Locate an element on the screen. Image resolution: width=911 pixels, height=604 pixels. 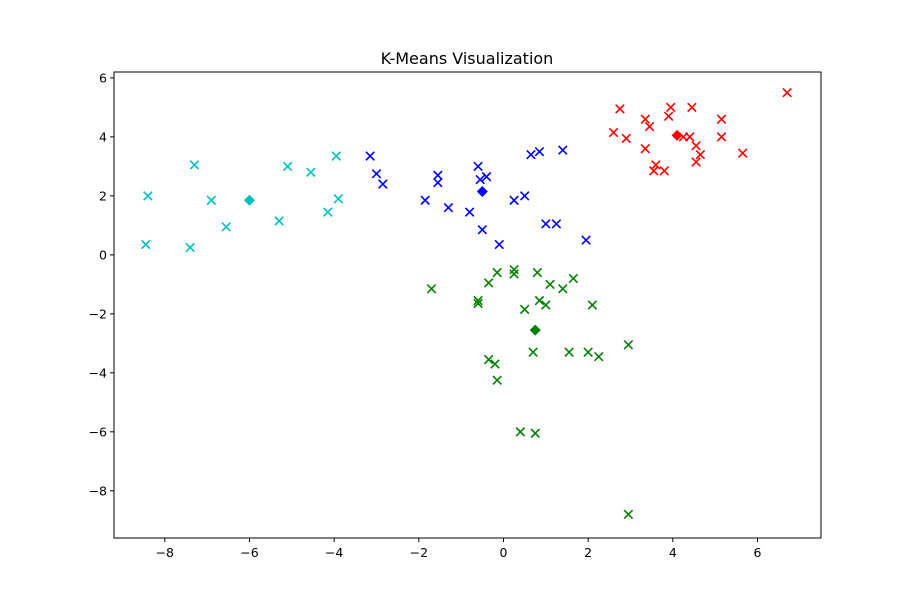
y-axis: −8 −6 −4 −2 0 2 4 6 is located at coordinates (101, 284).